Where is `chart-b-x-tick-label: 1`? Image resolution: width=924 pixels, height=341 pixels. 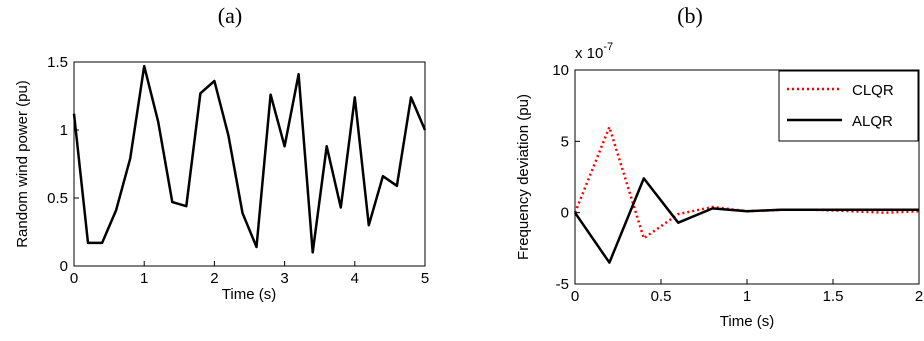 chart-b-x-tick-label: 1 is located at coordinates (747, 296).